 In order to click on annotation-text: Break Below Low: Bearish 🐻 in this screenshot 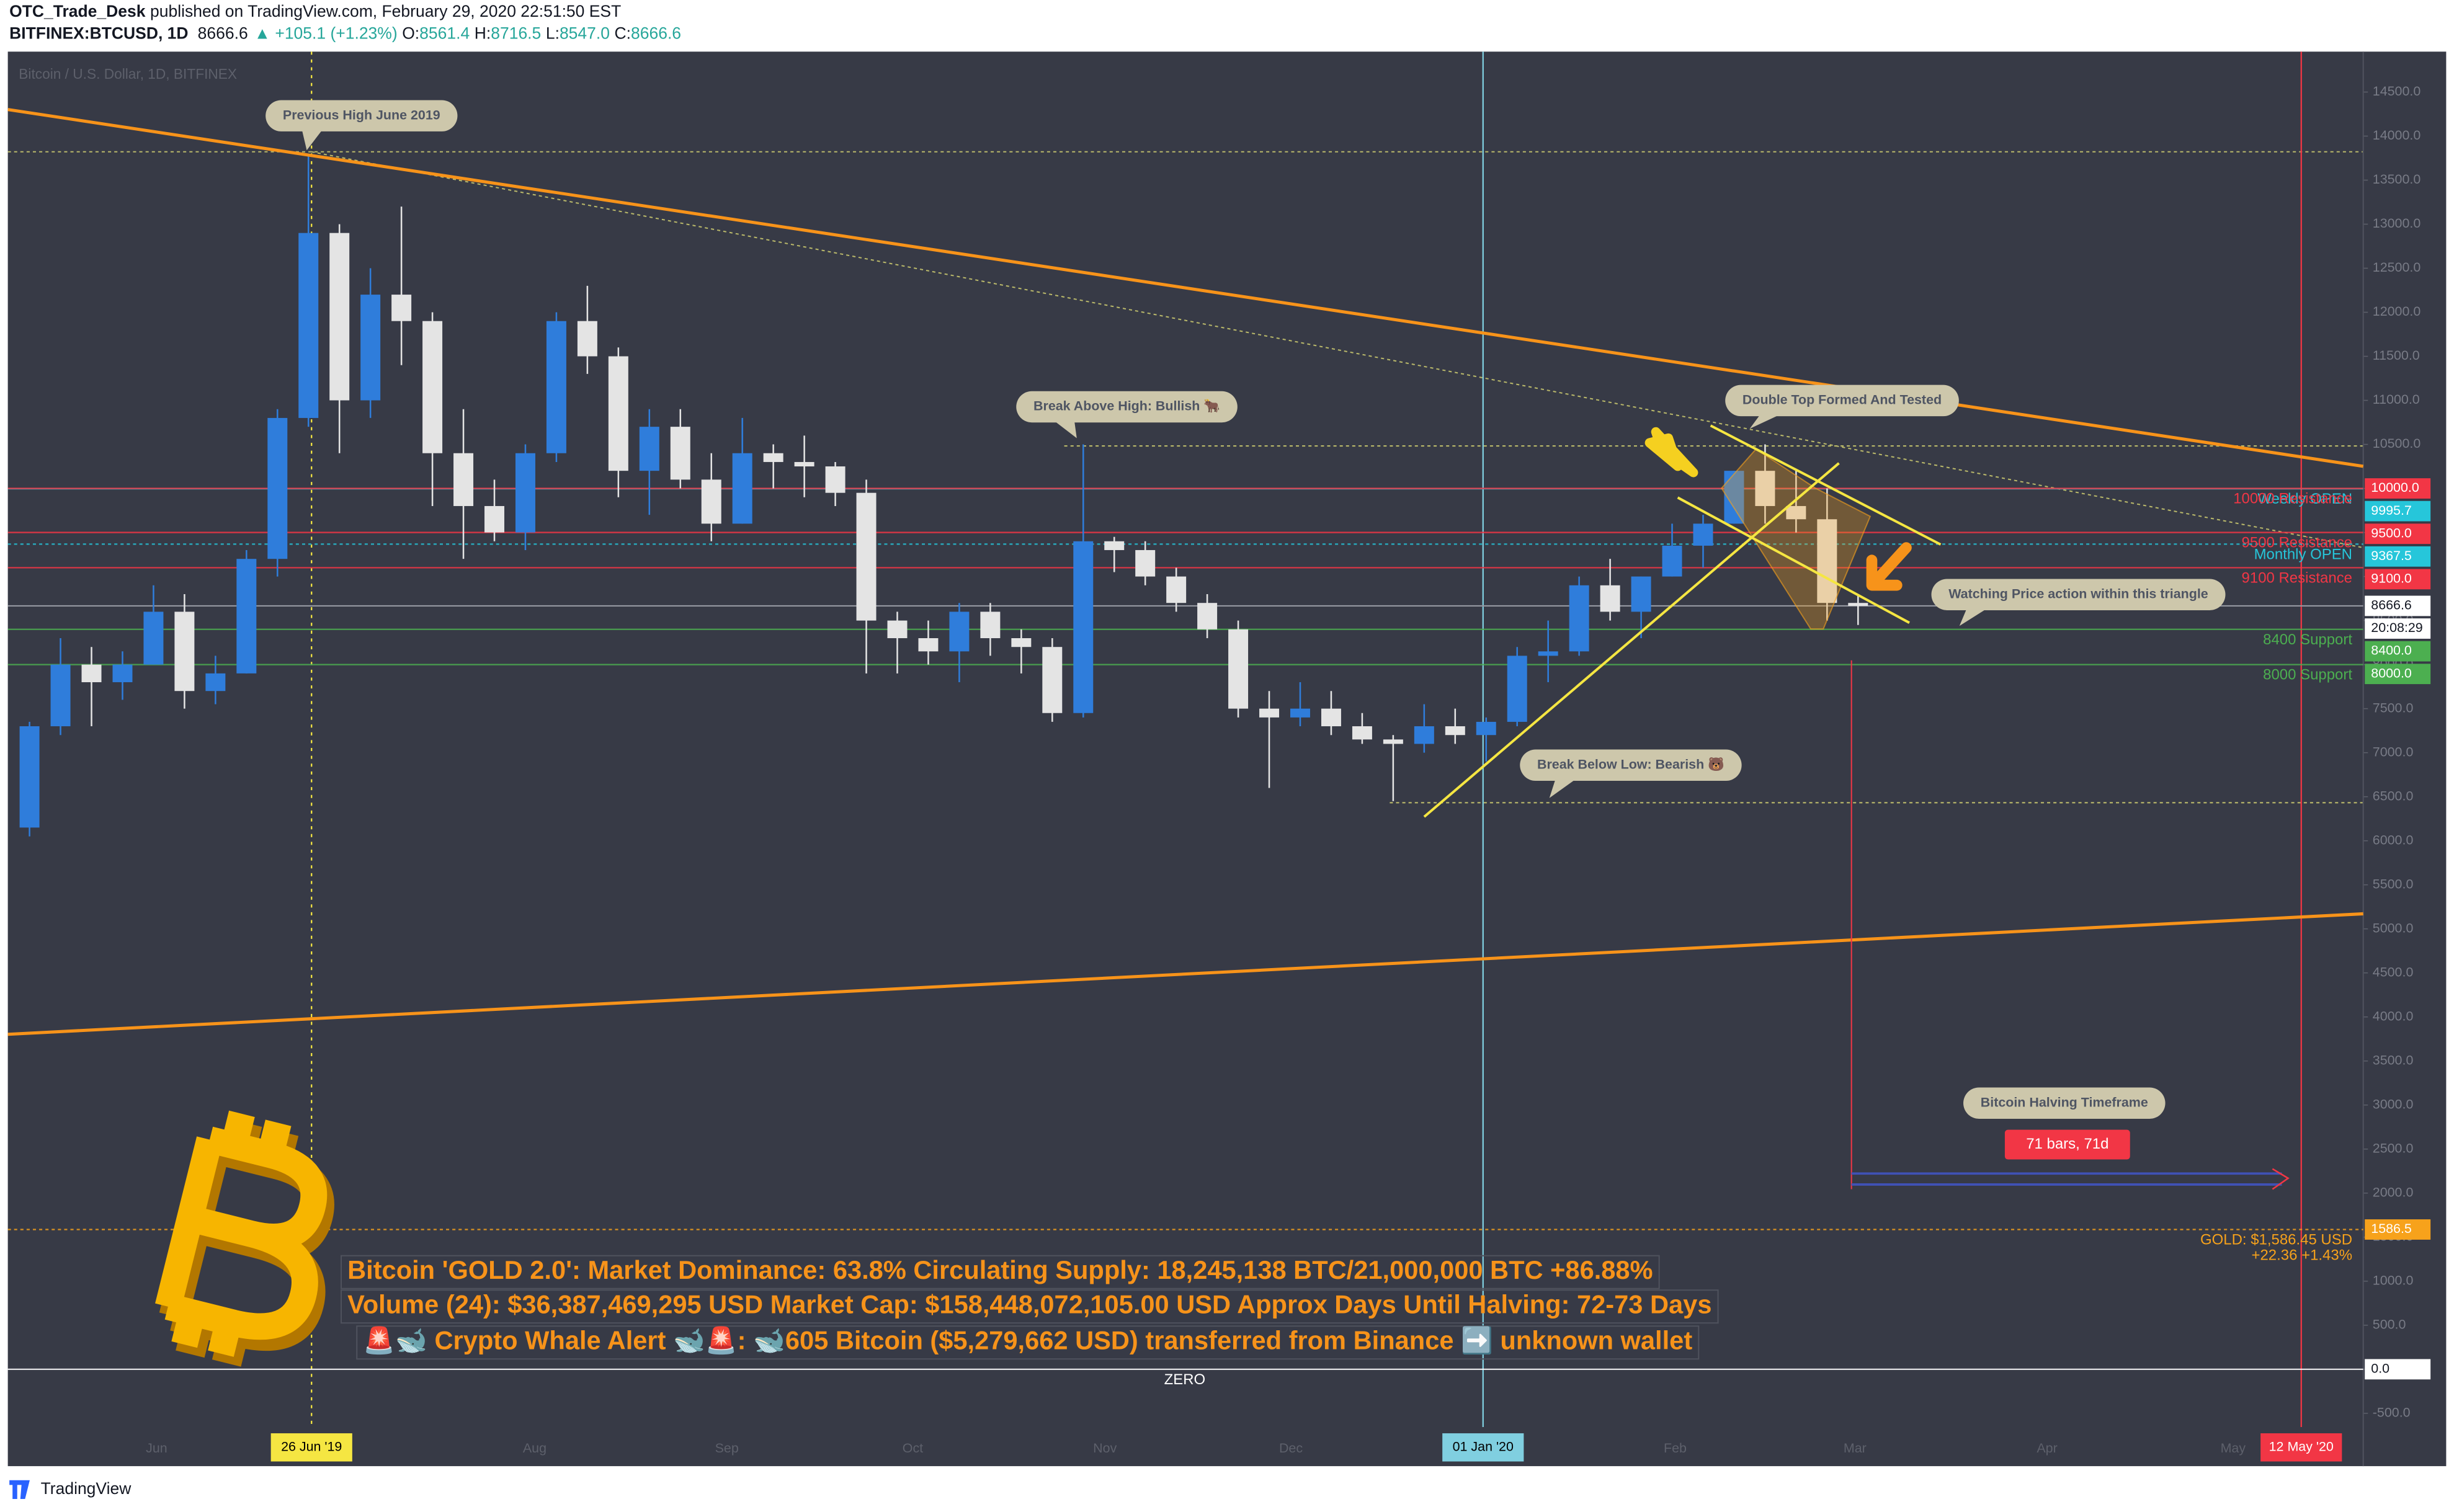, I will do `click(1630, 763)`.